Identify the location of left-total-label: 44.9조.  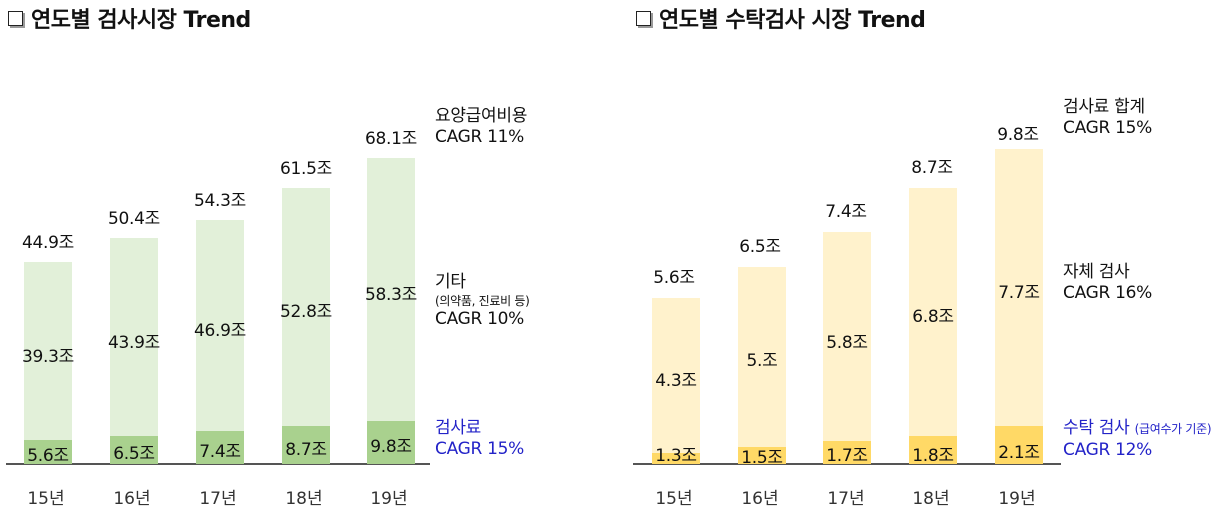
(48, 243).